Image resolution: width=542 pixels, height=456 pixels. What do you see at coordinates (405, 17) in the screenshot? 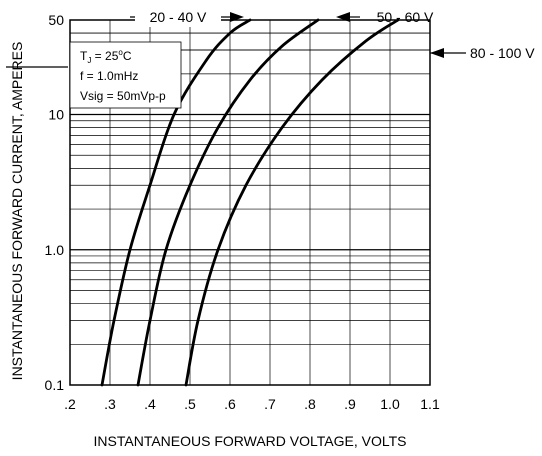
I see `series-label-50-60v: 50 - 60 V` at bounding box center [405, 17].